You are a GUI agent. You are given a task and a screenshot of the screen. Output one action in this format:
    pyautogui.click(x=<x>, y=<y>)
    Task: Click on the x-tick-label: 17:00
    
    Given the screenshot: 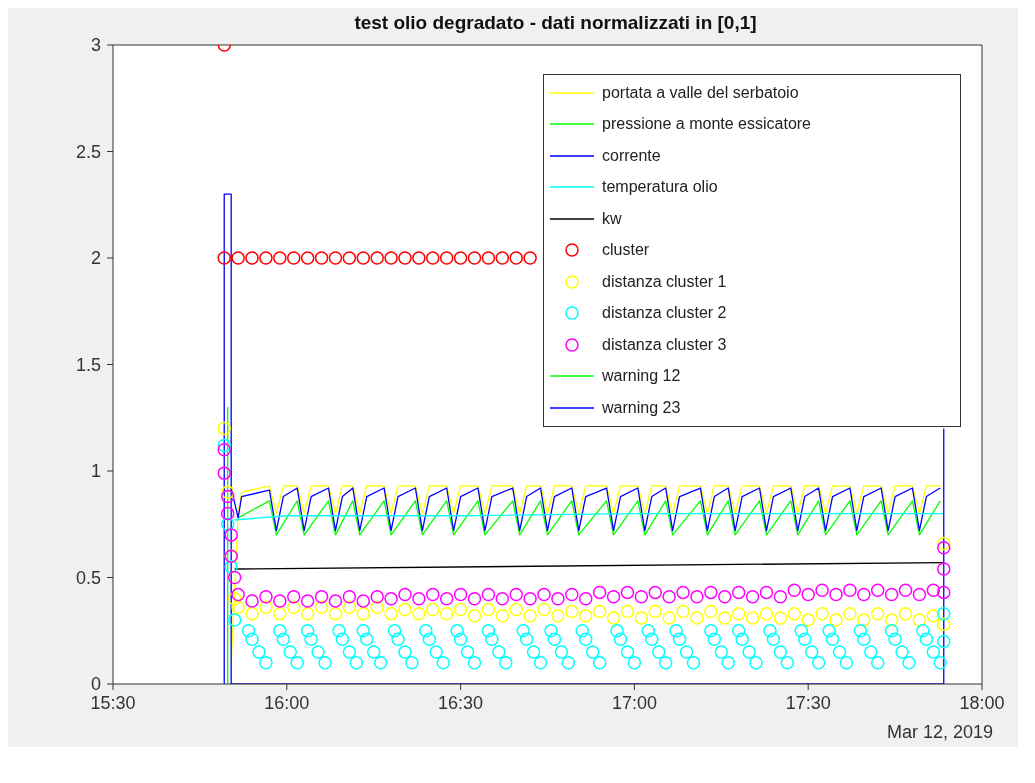 What is the action you would take?
    pyautogui.click(x=634, y=702)
    